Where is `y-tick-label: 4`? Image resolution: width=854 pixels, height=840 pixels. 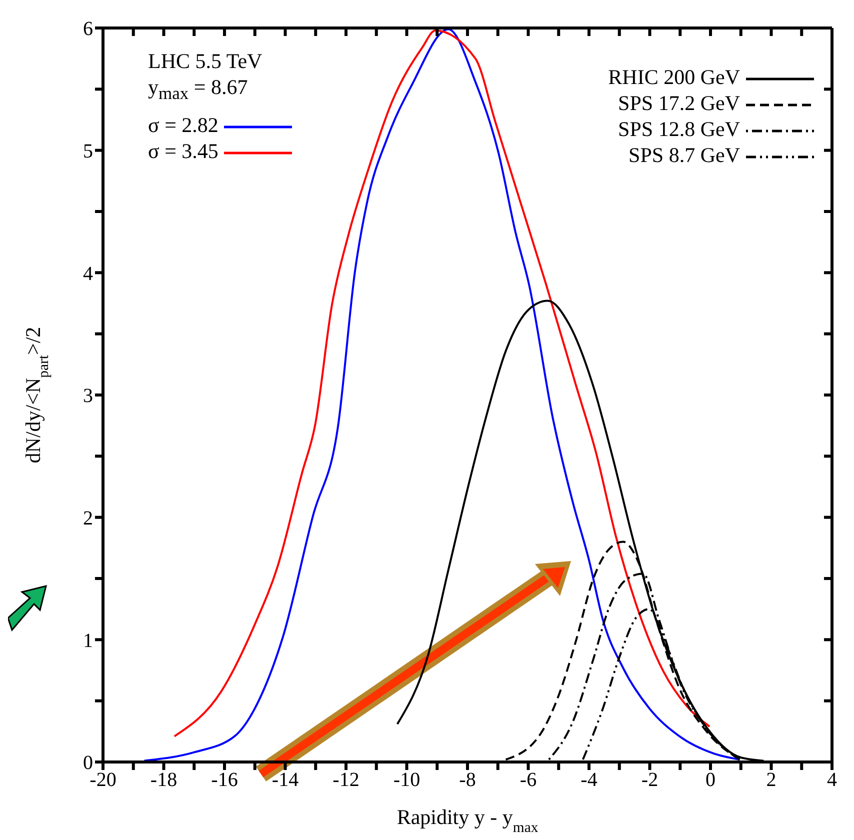 y-tick-label: 4 is located at coordinates (88, 273).